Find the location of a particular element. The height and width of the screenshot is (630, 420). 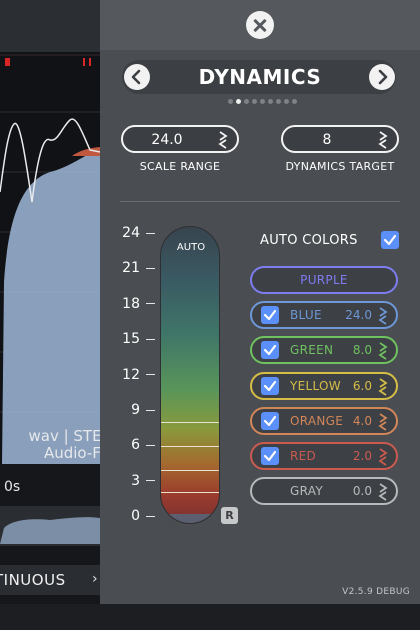

scale-range-stepper: 24.0 is located at coordinates (180, 139).